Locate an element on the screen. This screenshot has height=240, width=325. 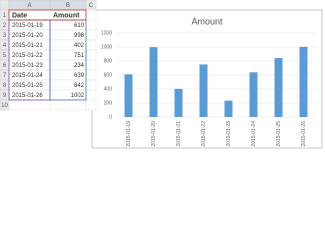
cell-text: 751 is located at coordinates (79, 56).